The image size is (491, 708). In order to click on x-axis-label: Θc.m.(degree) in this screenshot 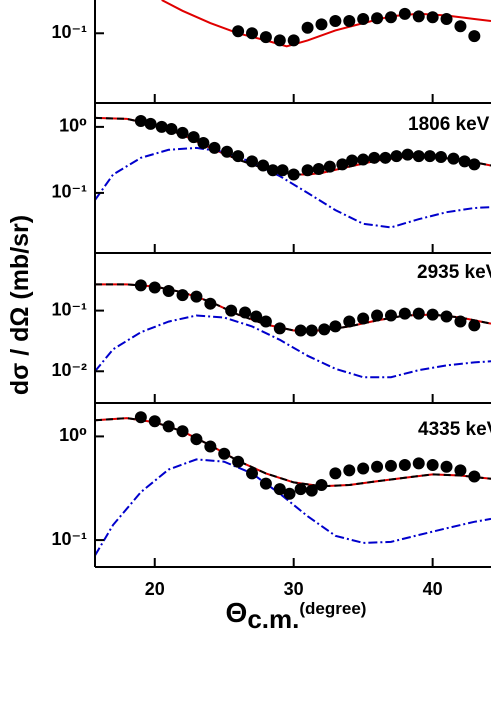, I will do `click(296, 615)`.